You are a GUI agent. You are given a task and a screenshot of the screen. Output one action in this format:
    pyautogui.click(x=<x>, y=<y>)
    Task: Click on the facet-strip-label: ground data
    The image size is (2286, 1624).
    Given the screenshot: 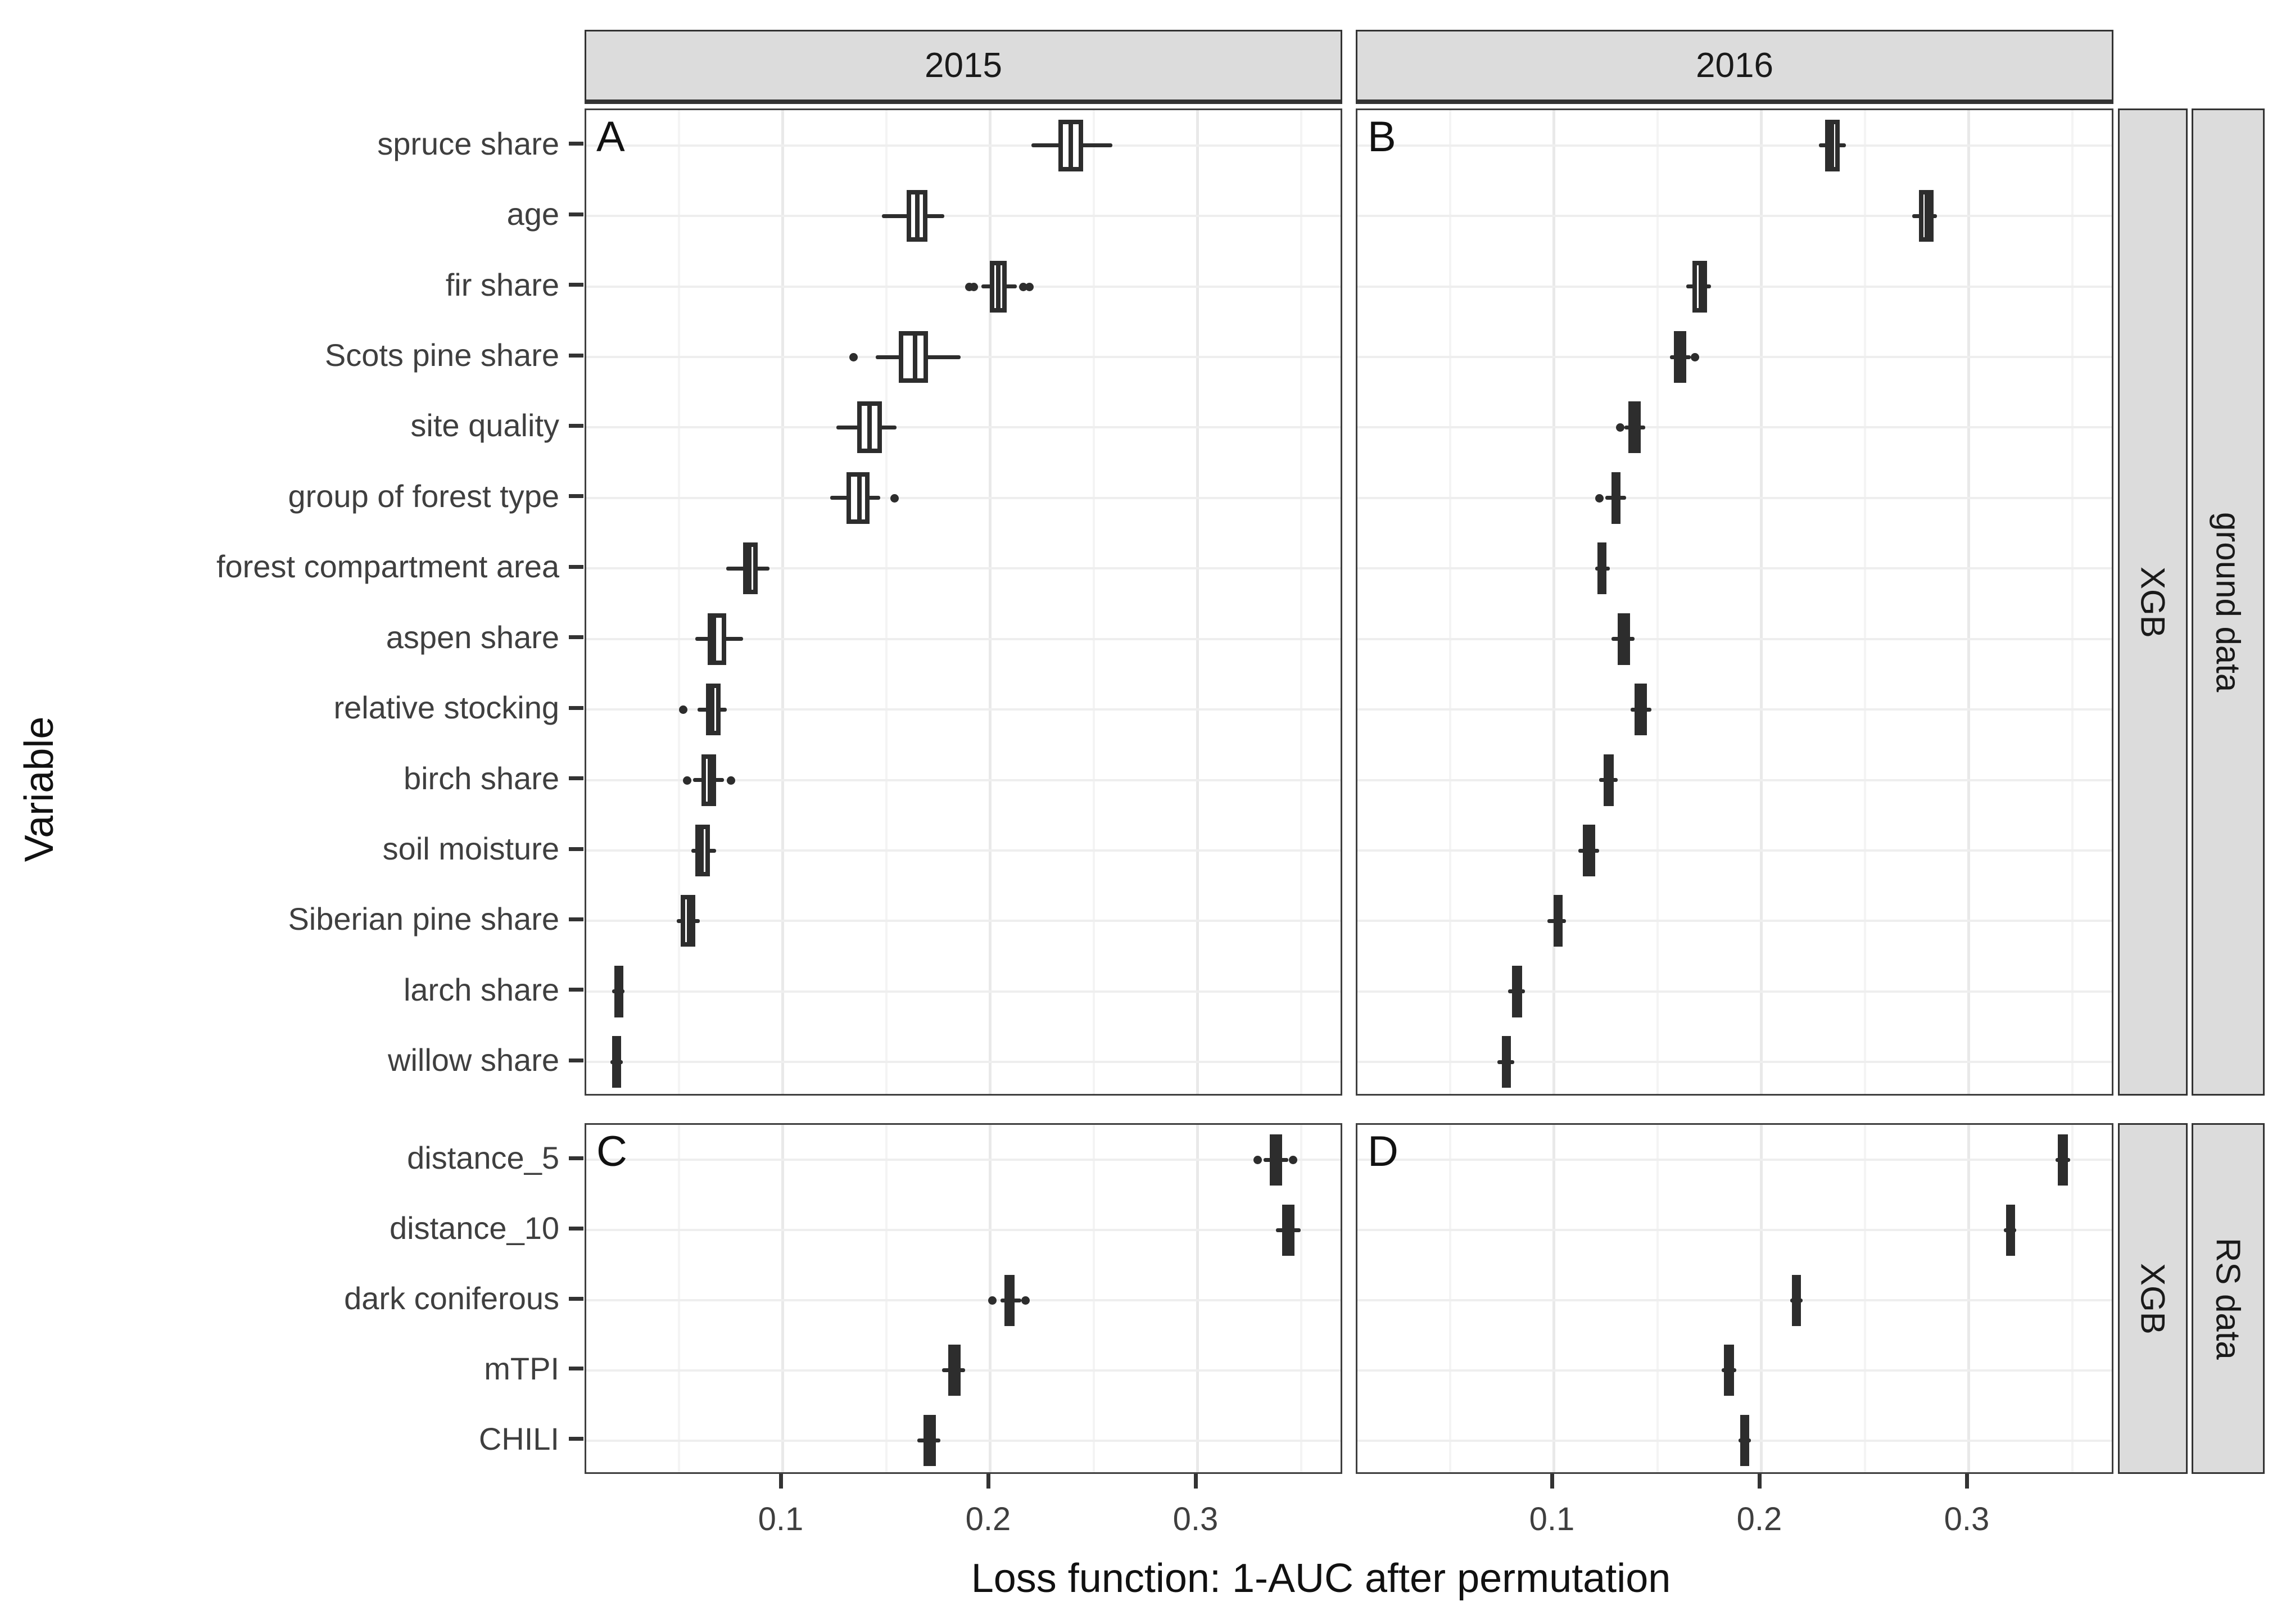 What is the action you would take?
    pyautogui.click(x=2228, y=602)
    